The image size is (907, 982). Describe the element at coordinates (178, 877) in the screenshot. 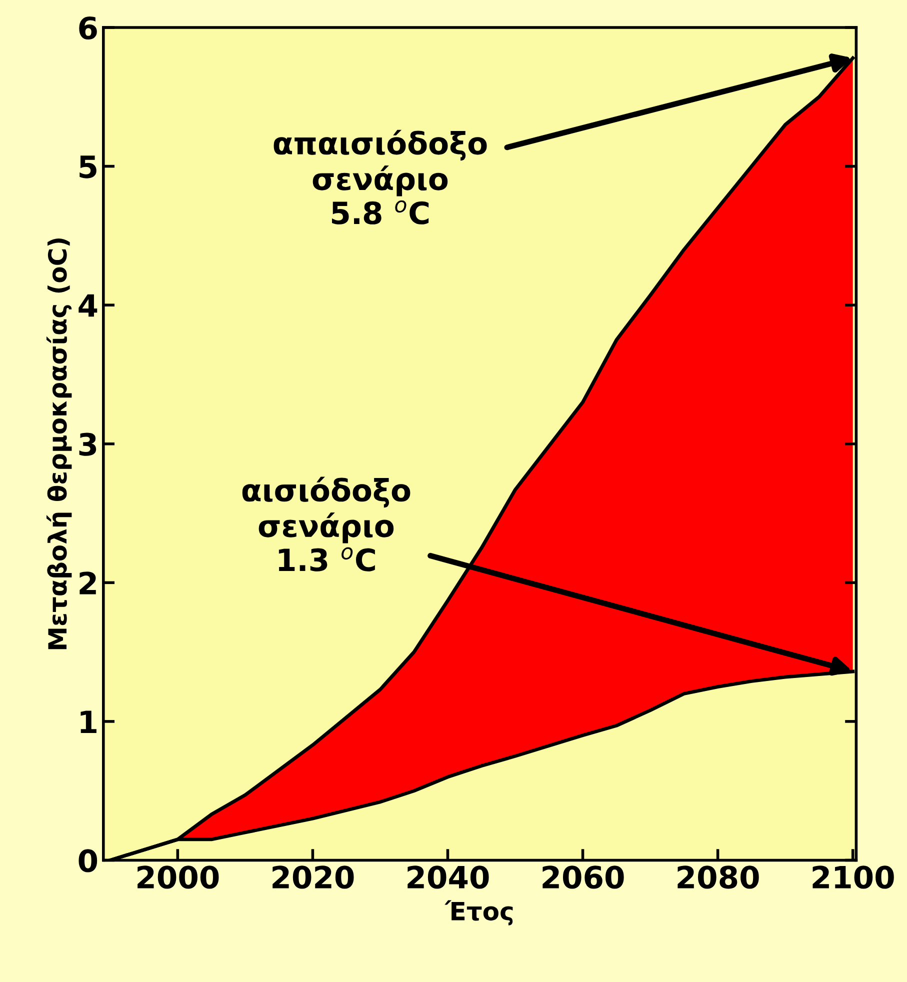

I see `x-tick-label: 2000` at that location.